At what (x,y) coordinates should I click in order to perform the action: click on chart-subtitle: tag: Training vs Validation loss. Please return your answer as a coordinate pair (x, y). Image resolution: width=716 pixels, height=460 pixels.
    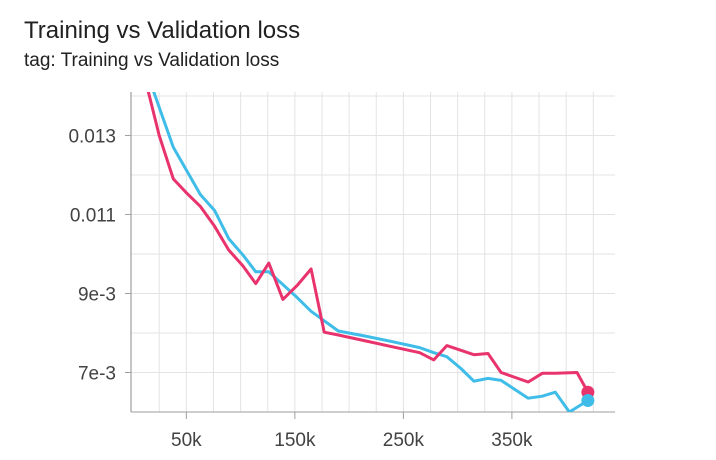
    Looking at the image, I should click on (152, 60).